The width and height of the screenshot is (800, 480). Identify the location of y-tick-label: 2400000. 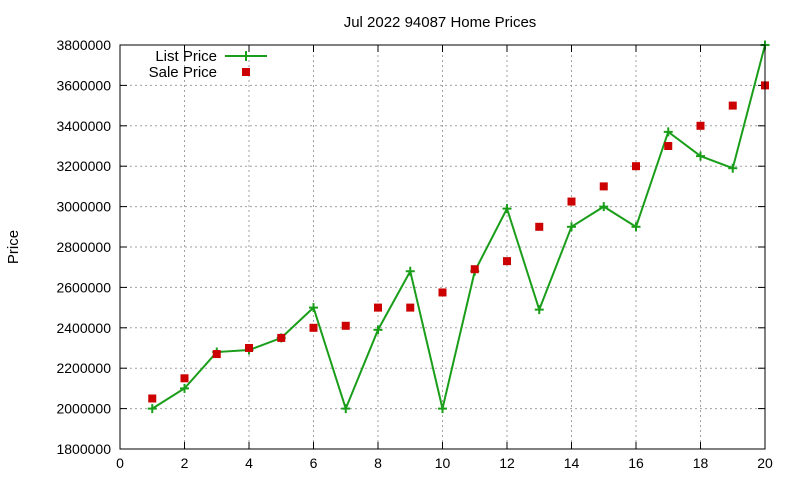
(83, 328).